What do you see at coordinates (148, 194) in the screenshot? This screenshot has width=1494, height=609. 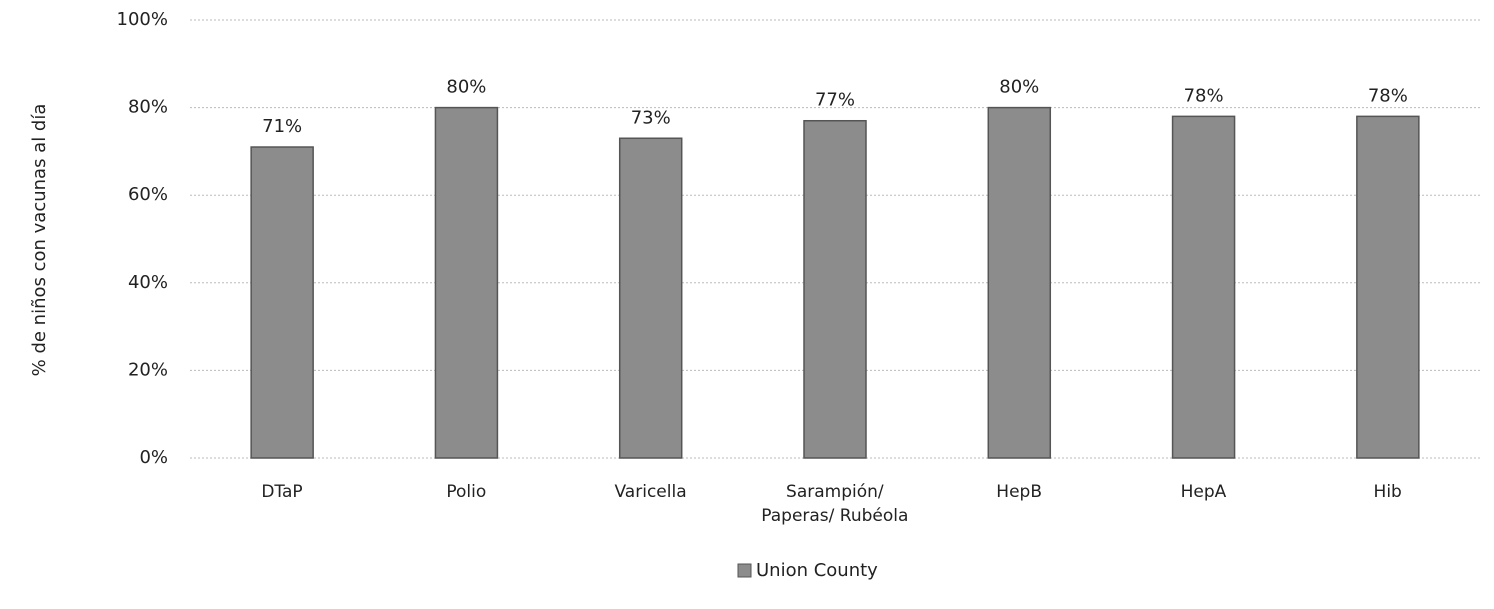 I see `y-tick-label: 60%` at bounding box center [148, 194].